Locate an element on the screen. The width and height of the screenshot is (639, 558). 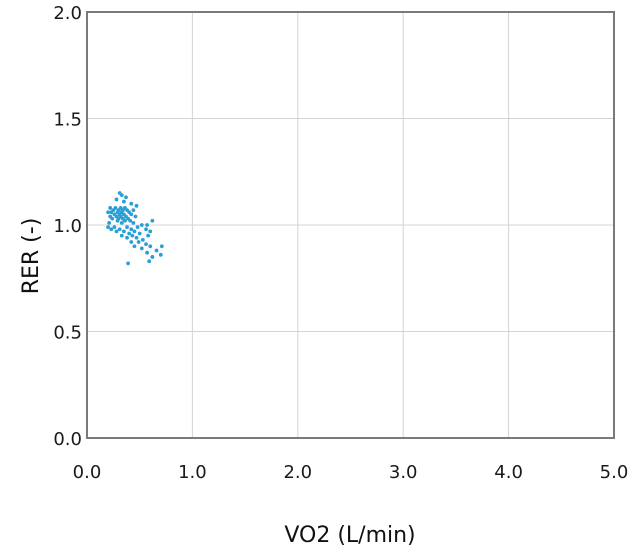
y-tick-label: 2.0 is located at coordinates (67, 13).